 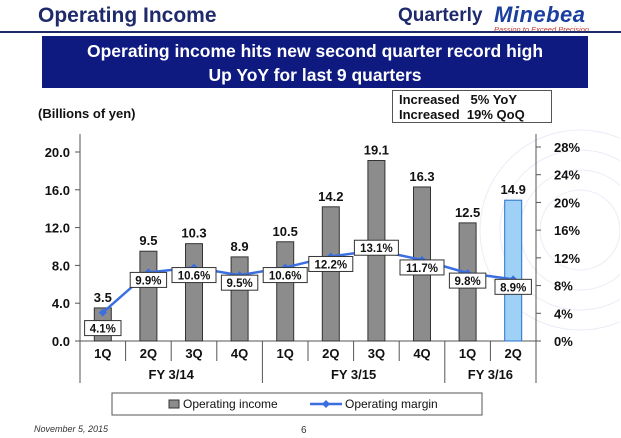 I want to click on margin-label: 9.8%, so click(x=467, y=282).